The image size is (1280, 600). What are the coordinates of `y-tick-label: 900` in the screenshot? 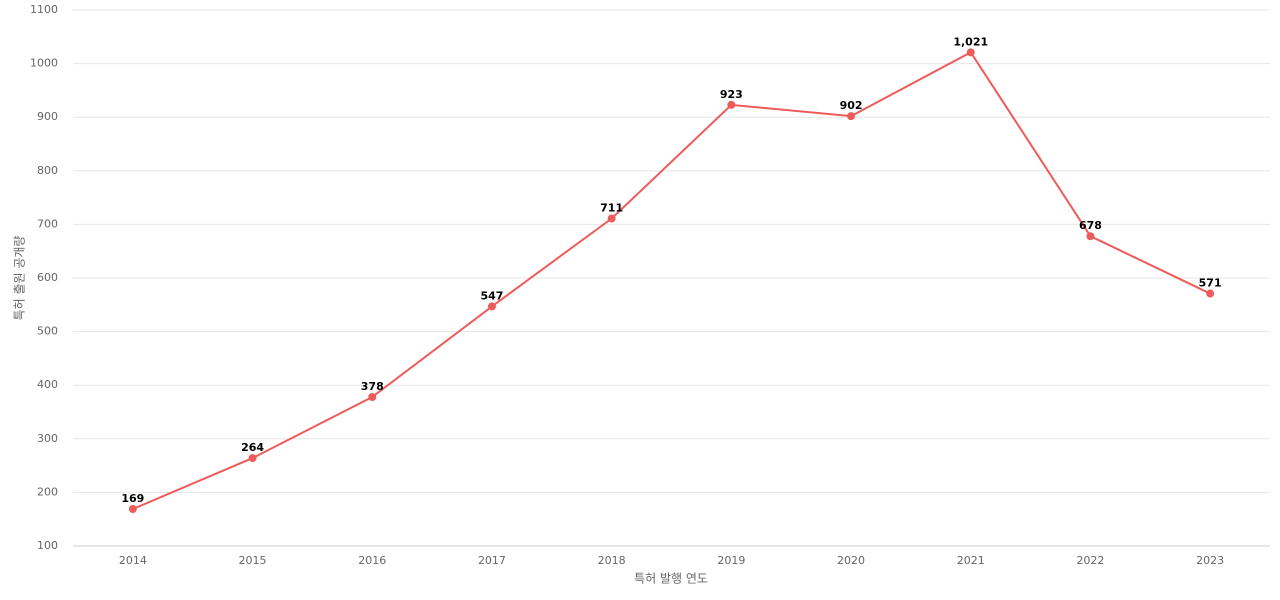 It's located at (47, 116).